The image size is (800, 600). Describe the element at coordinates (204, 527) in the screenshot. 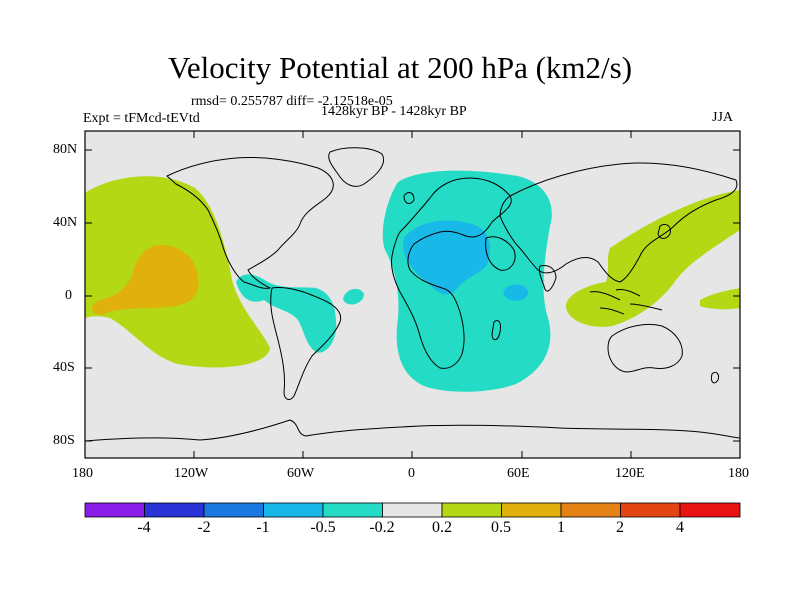

I see `colorbar-label: -2` at that location.